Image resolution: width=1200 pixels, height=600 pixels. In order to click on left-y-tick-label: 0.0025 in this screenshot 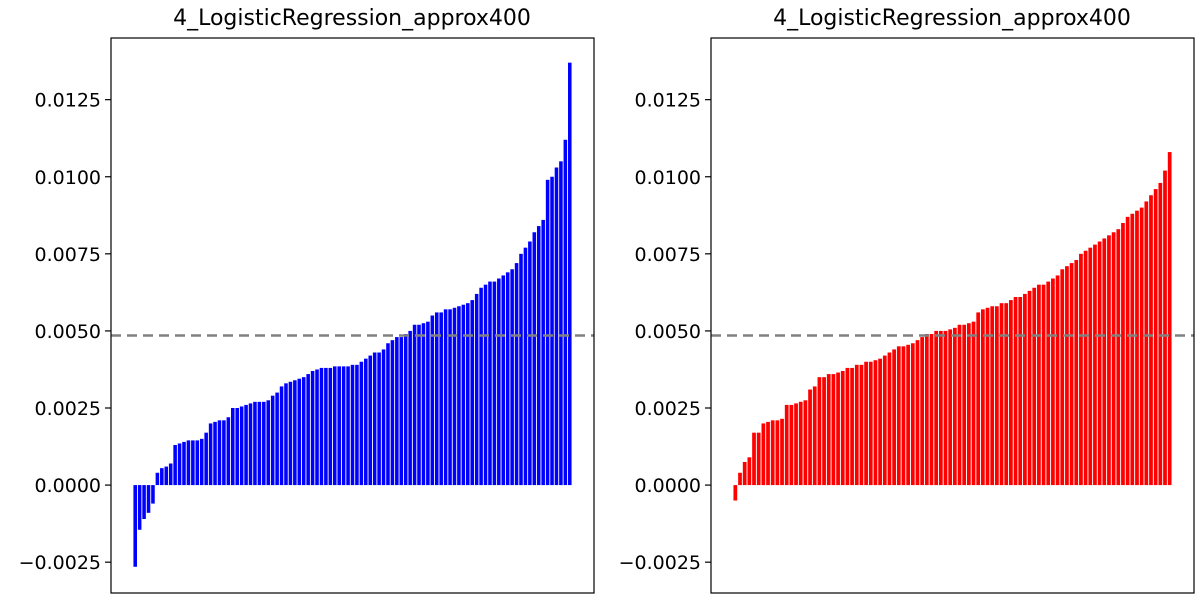, I will do `click(68, 409)`.